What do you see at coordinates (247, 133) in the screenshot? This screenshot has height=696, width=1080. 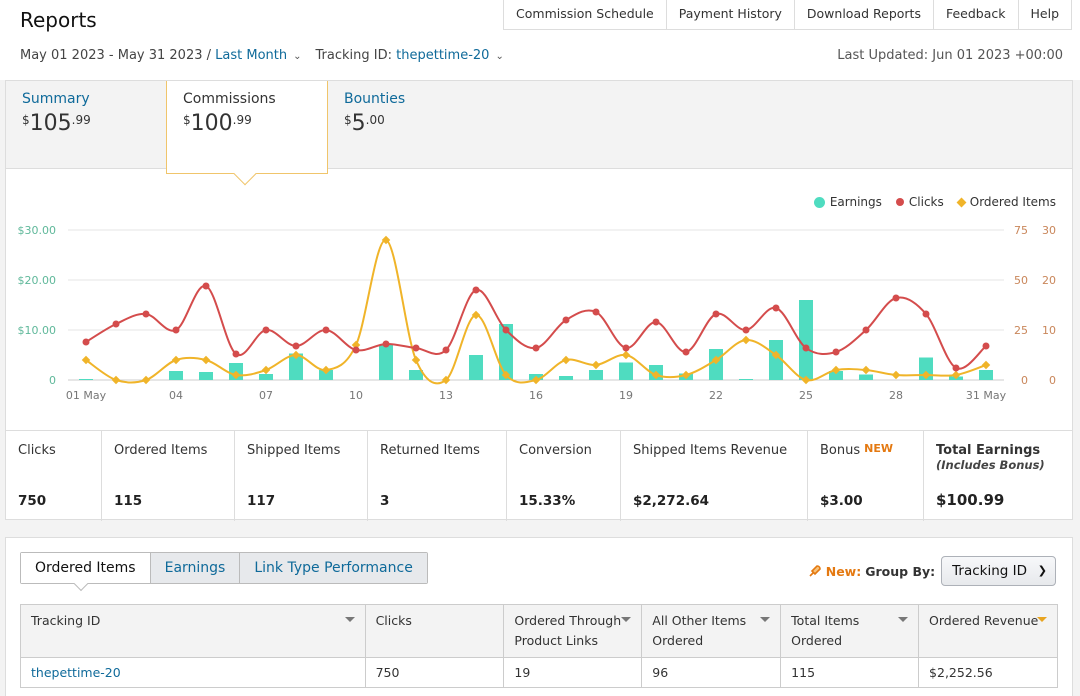 I see `tab-commissions: Commissions $100. 99` at bounding box center [247, 133].